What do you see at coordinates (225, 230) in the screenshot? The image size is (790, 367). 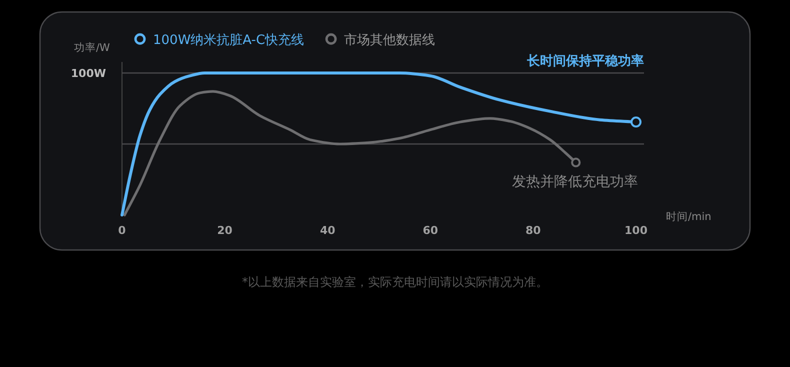 I see `x-tick-label: 20` at bounding box center [225, 230].